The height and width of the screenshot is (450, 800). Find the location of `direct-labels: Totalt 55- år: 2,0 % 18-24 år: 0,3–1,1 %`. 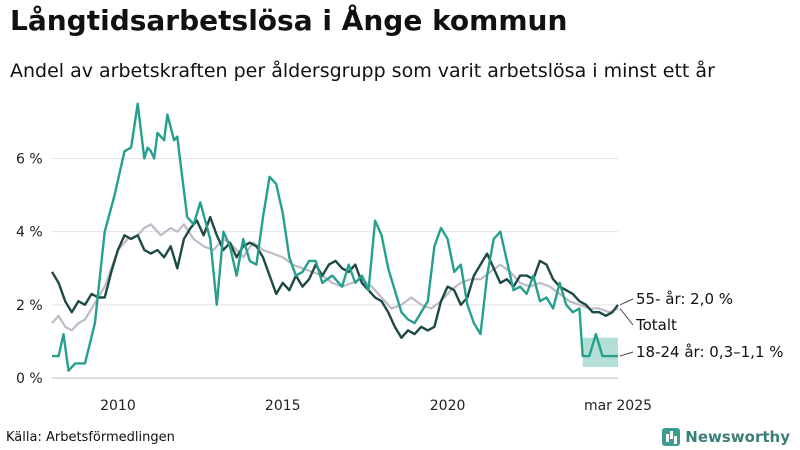

direct-labels: Totalt 55- år: 2,0 % 18-24 år: 0,3–1,1 % is located at coordinates (701, 325).